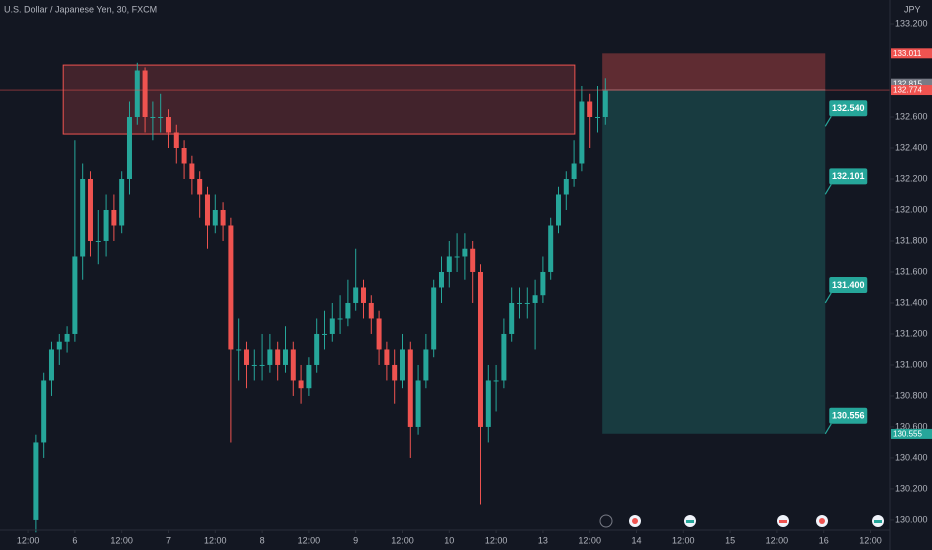  Describe the element at coordinates (912, 9) in the screenshot. I see `currency-label: JPY` at that location.